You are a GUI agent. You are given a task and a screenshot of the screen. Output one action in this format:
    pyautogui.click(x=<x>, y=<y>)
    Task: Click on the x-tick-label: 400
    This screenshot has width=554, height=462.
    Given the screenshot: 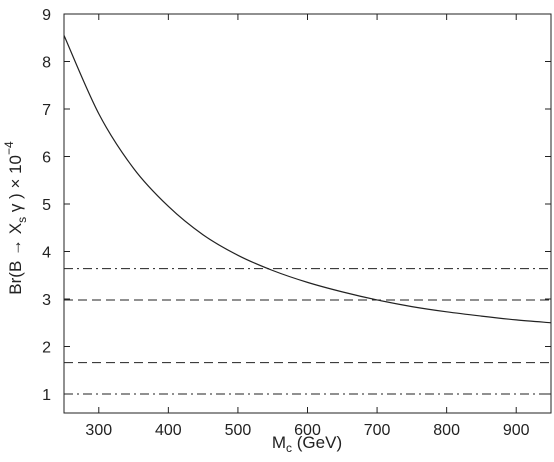 What is the action you would take?
    pyautogui.click(x=168, y=430)
    